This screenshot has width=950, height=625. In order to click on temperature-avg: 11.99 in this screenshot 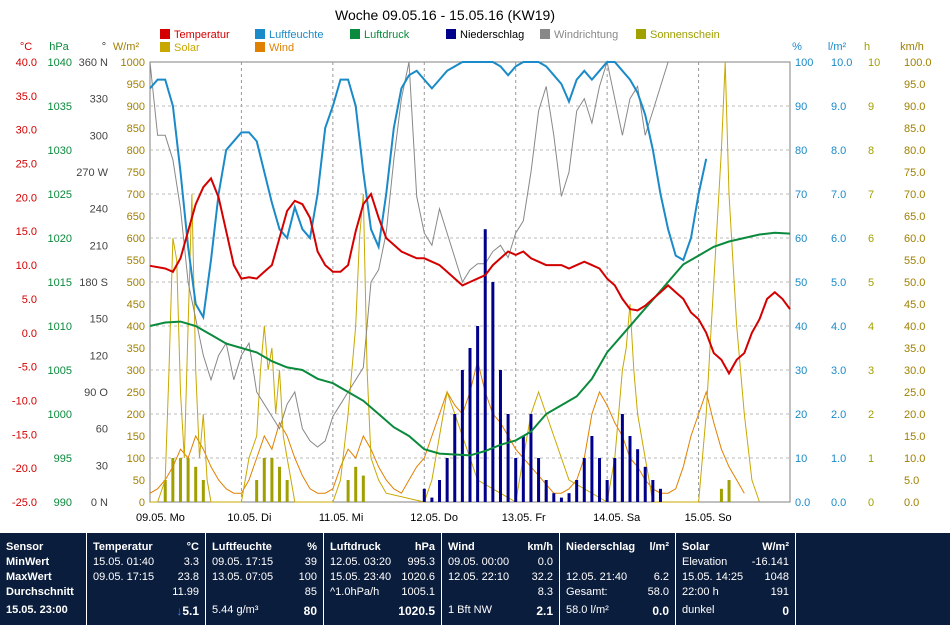, I will do `click(185, 592)`.